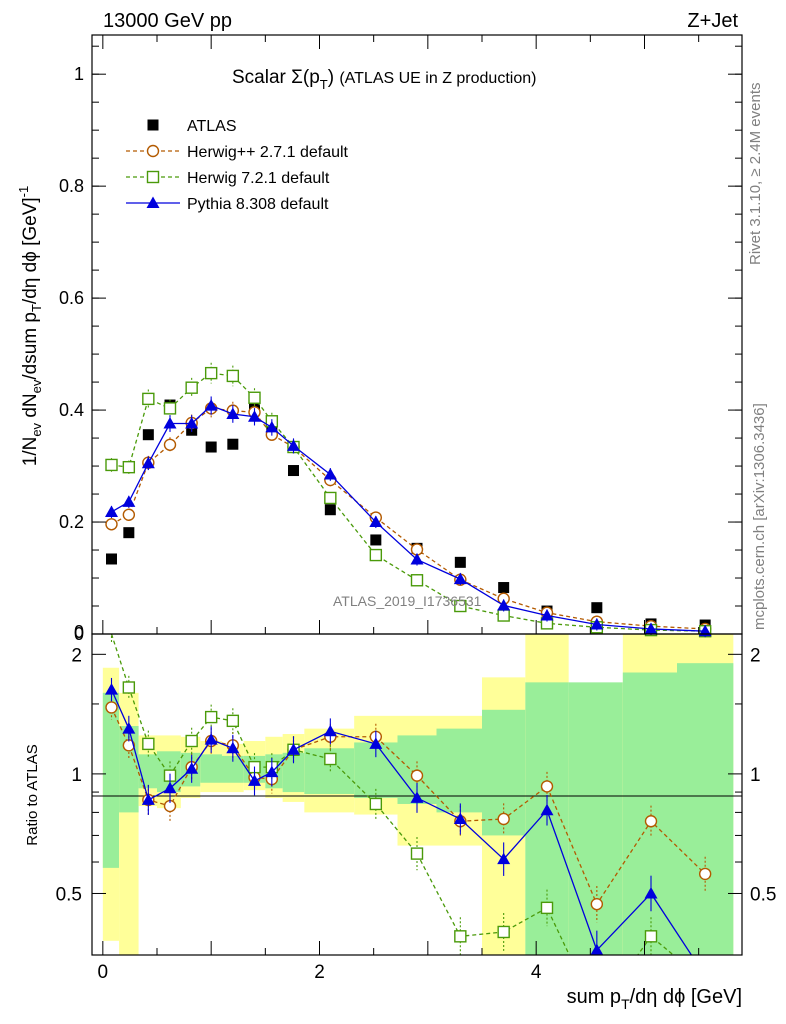 This screenshot has height=1024, width=786. Describe the element at coordinates (76, 775) in the screenshot. I see `ratio-y-tick-label-left: 1` at that location.